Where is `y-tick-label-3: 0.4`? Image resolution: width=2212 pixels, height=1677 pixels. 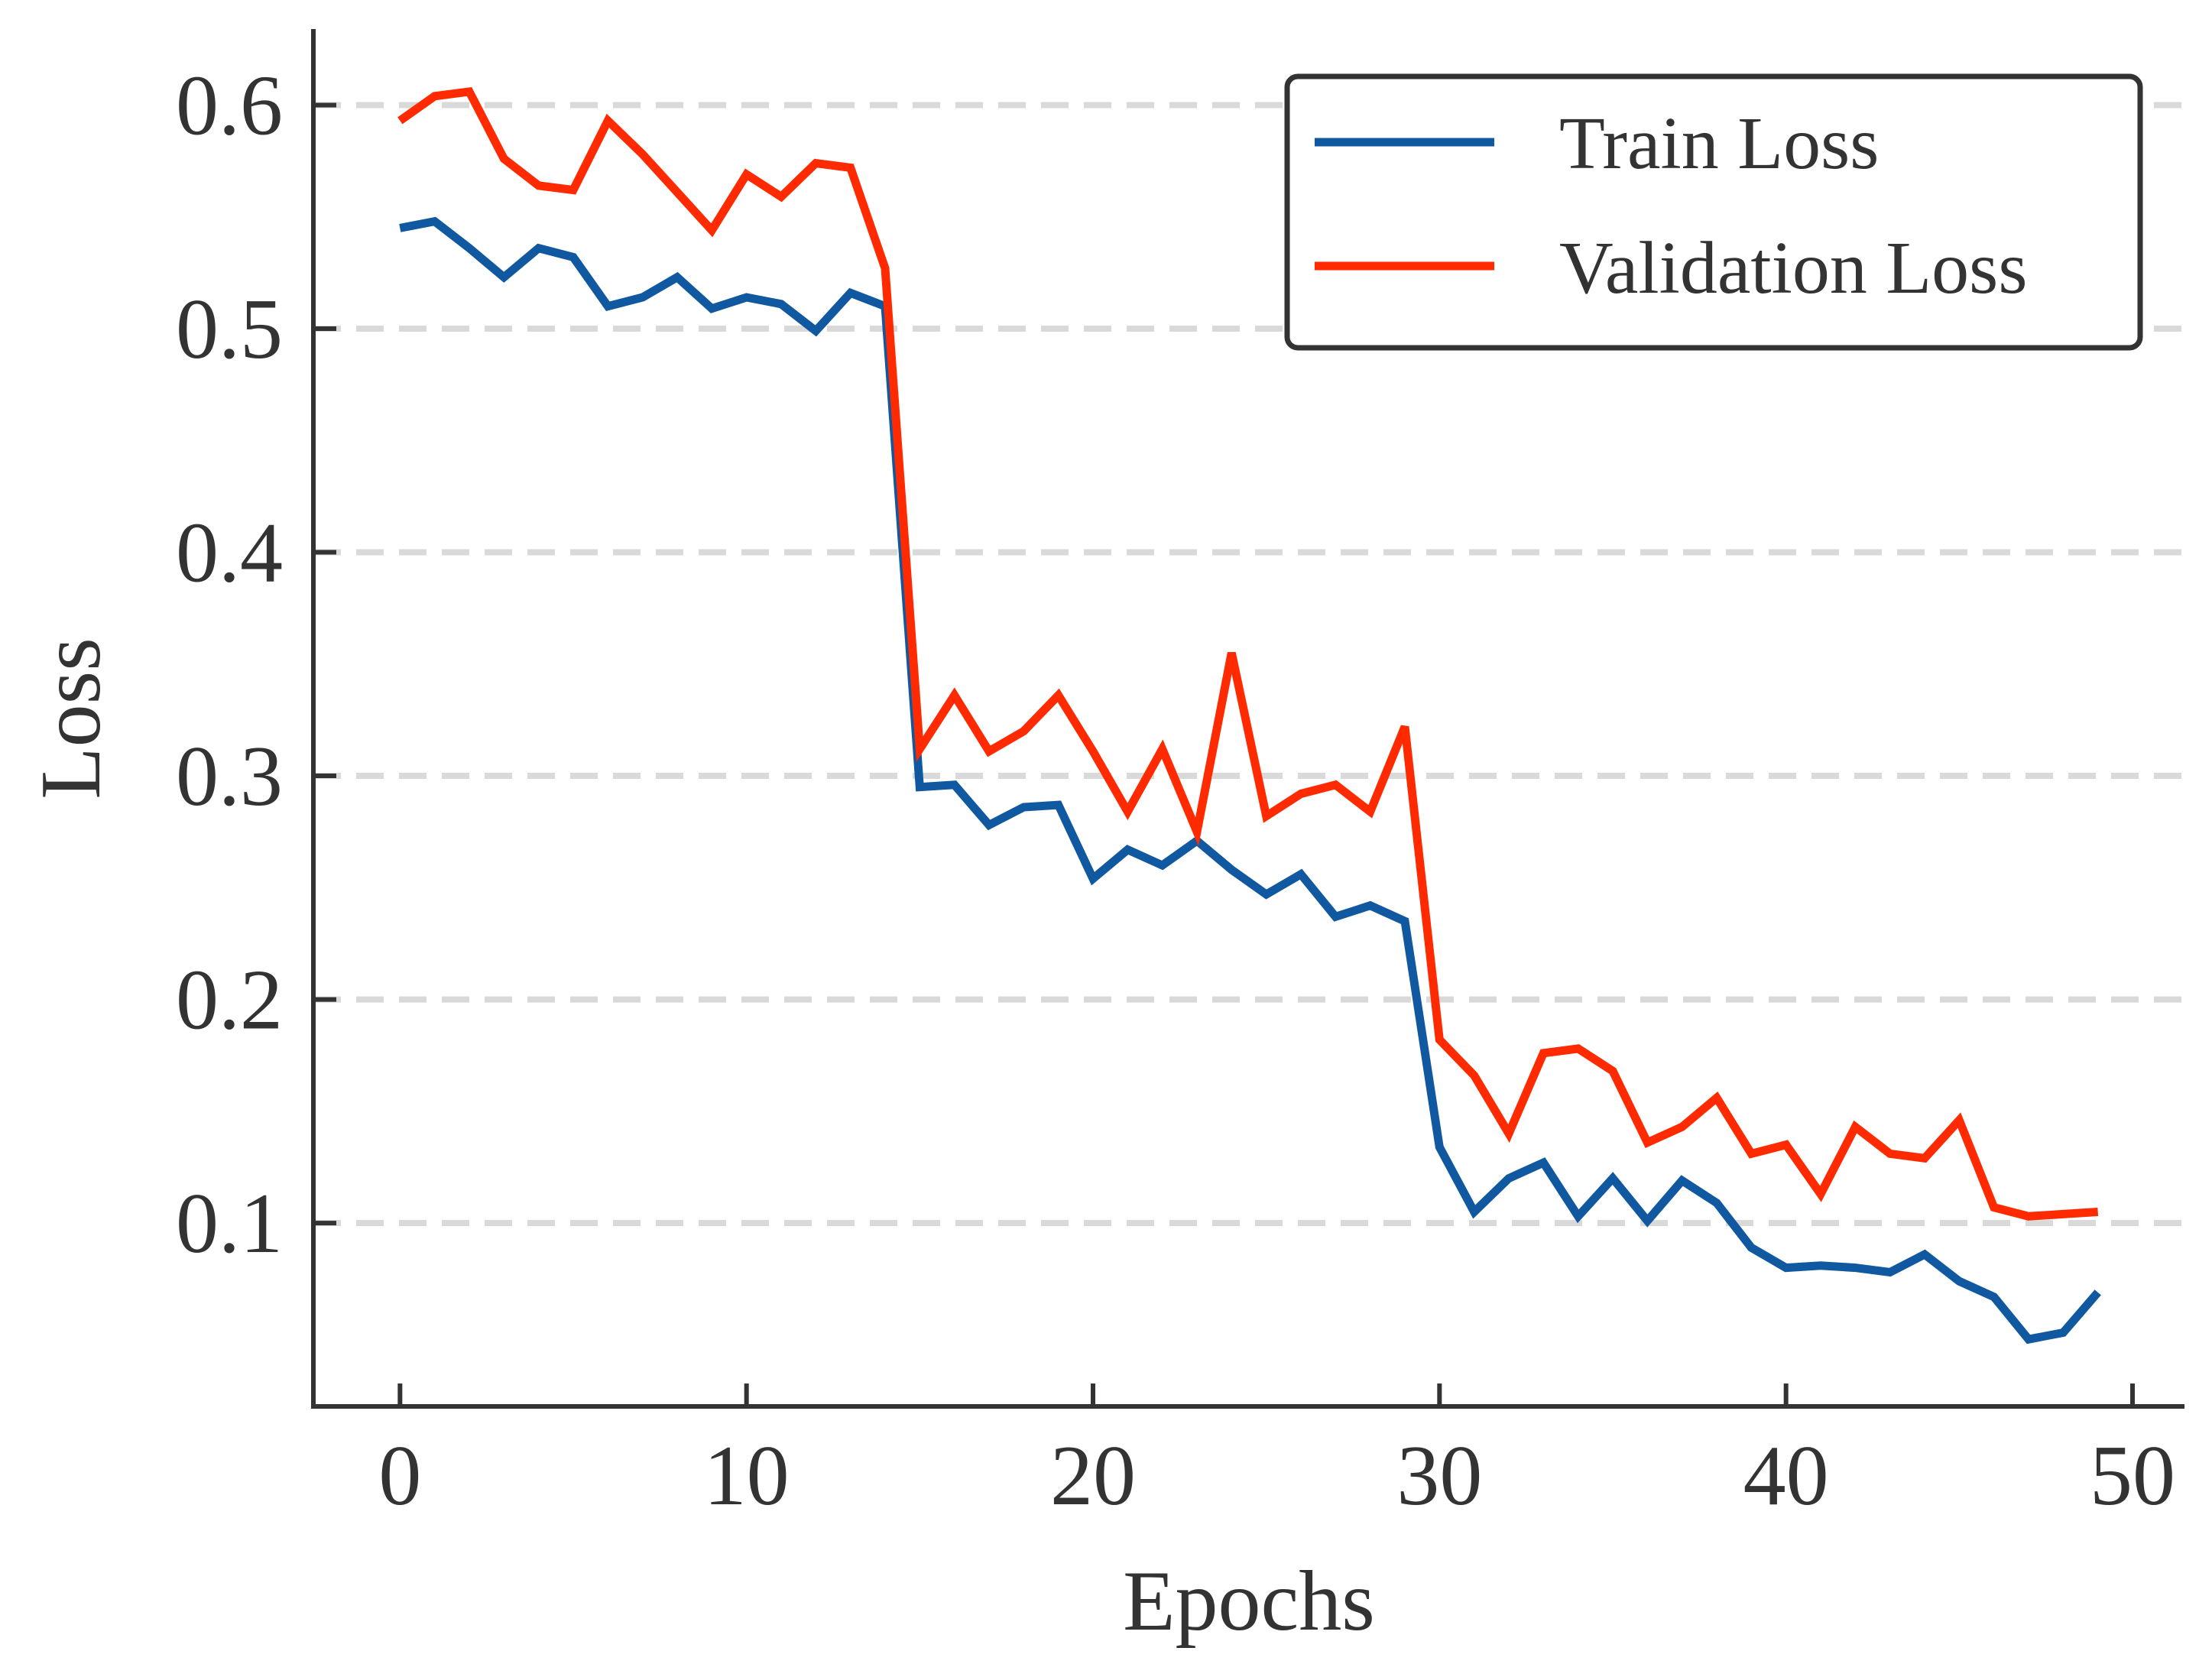
y-tick-label-3: 0.4 is located at coordinates (230, 553).